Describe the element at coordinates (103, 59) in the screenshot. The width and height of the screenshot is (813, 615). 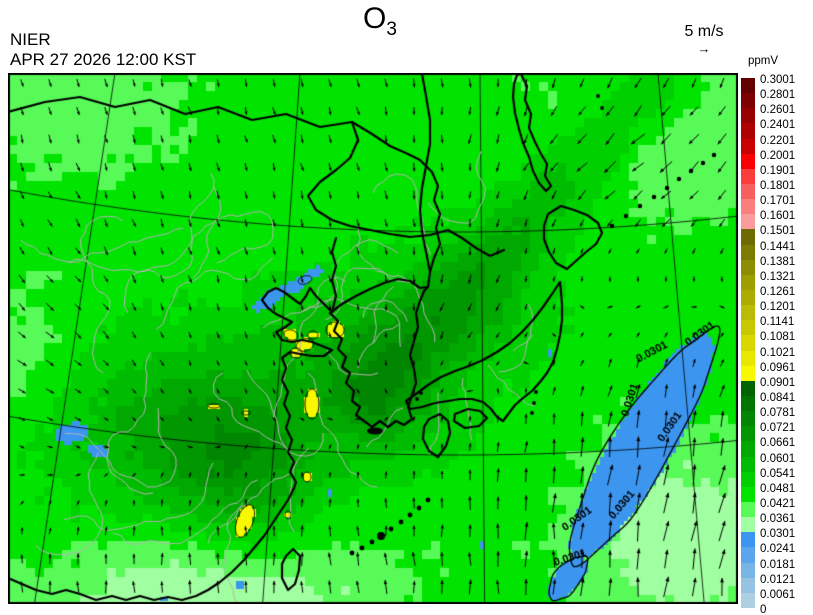
I see `datetime-label: APR 27 2026 12:00 KST` at that location.